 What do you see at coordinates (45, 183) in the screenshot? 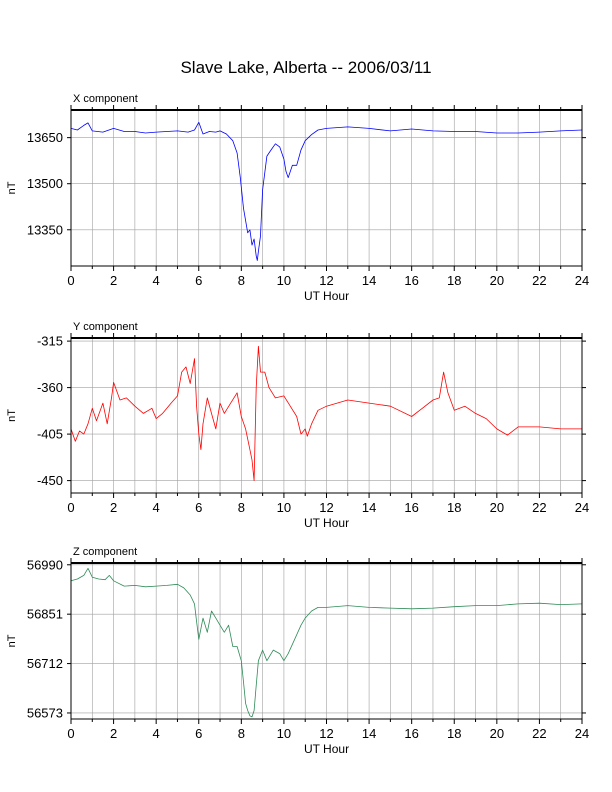
I see `y-tick-label: 13500` at bounding box center [45, 183].